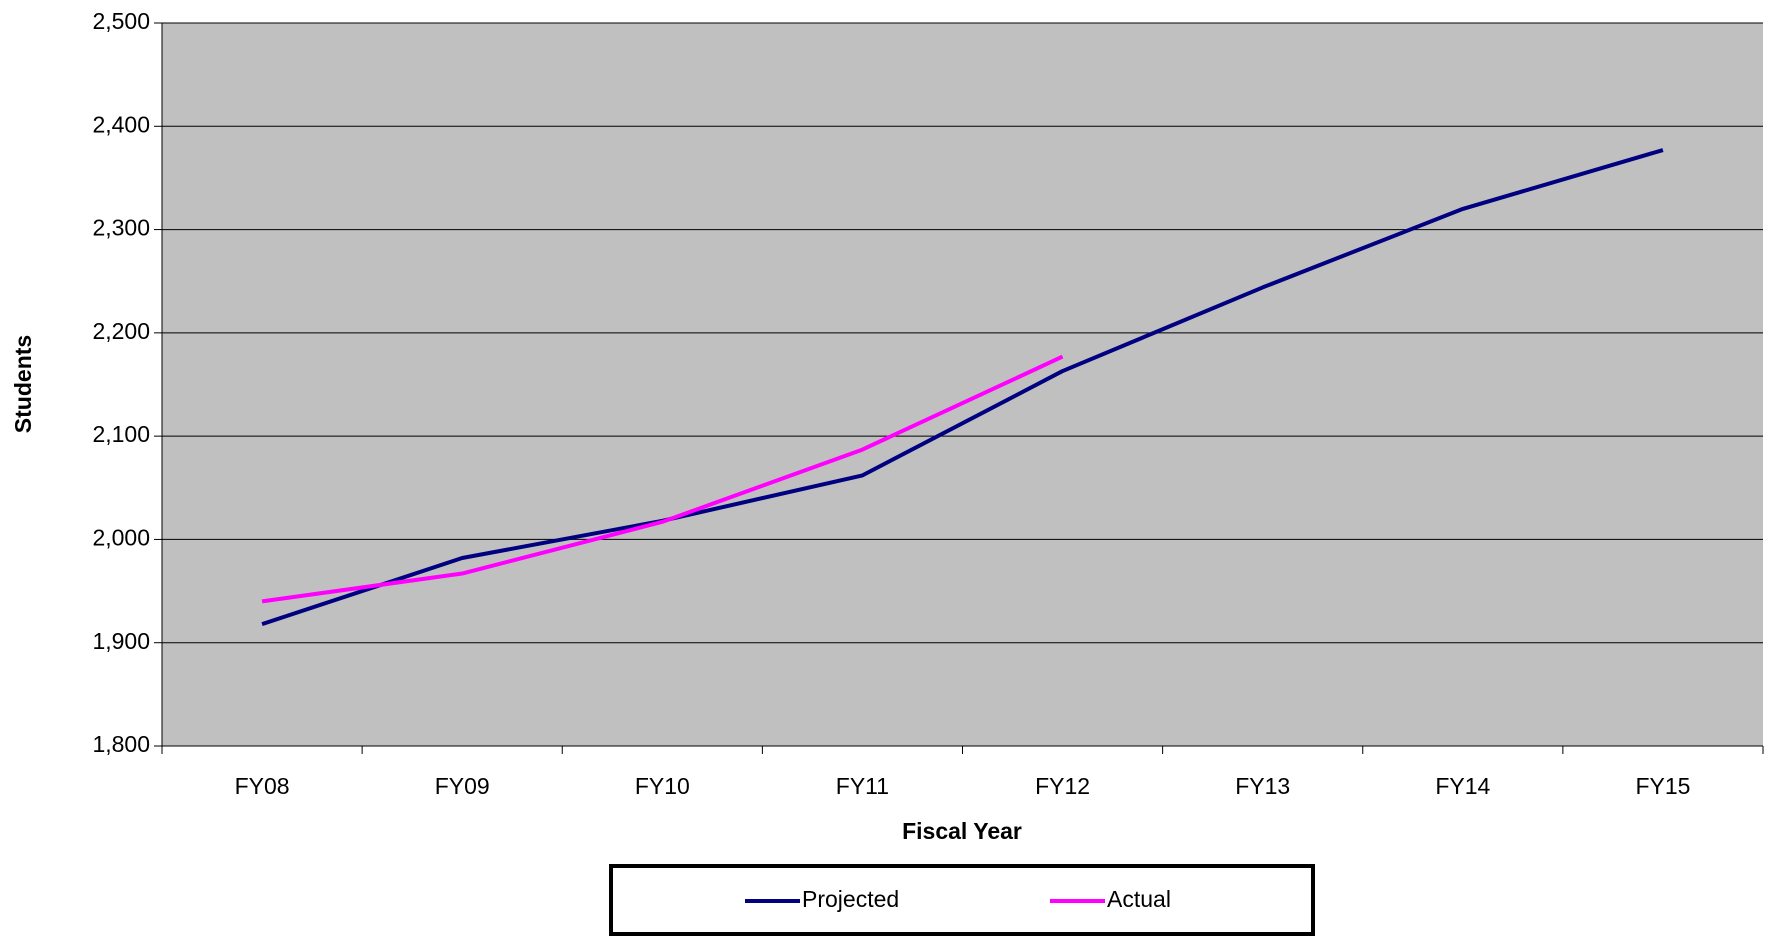 This screenshot has height=936, width=1767. Describe the element at coordinates (121, 538) in the screenshot. I see `y-tick-label: 2,000` at that location.